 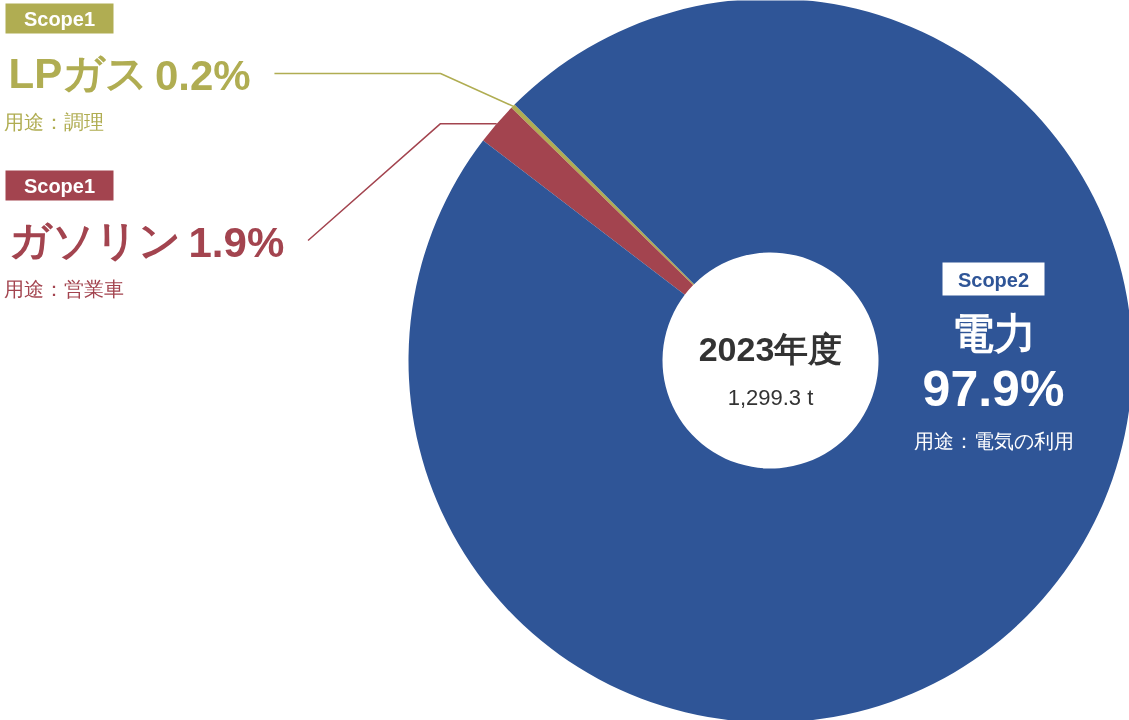 What do you see at coordinates (236, 242) in the screenshot?
I see `data-label: 1.9%` at bounding box center [236, 242].